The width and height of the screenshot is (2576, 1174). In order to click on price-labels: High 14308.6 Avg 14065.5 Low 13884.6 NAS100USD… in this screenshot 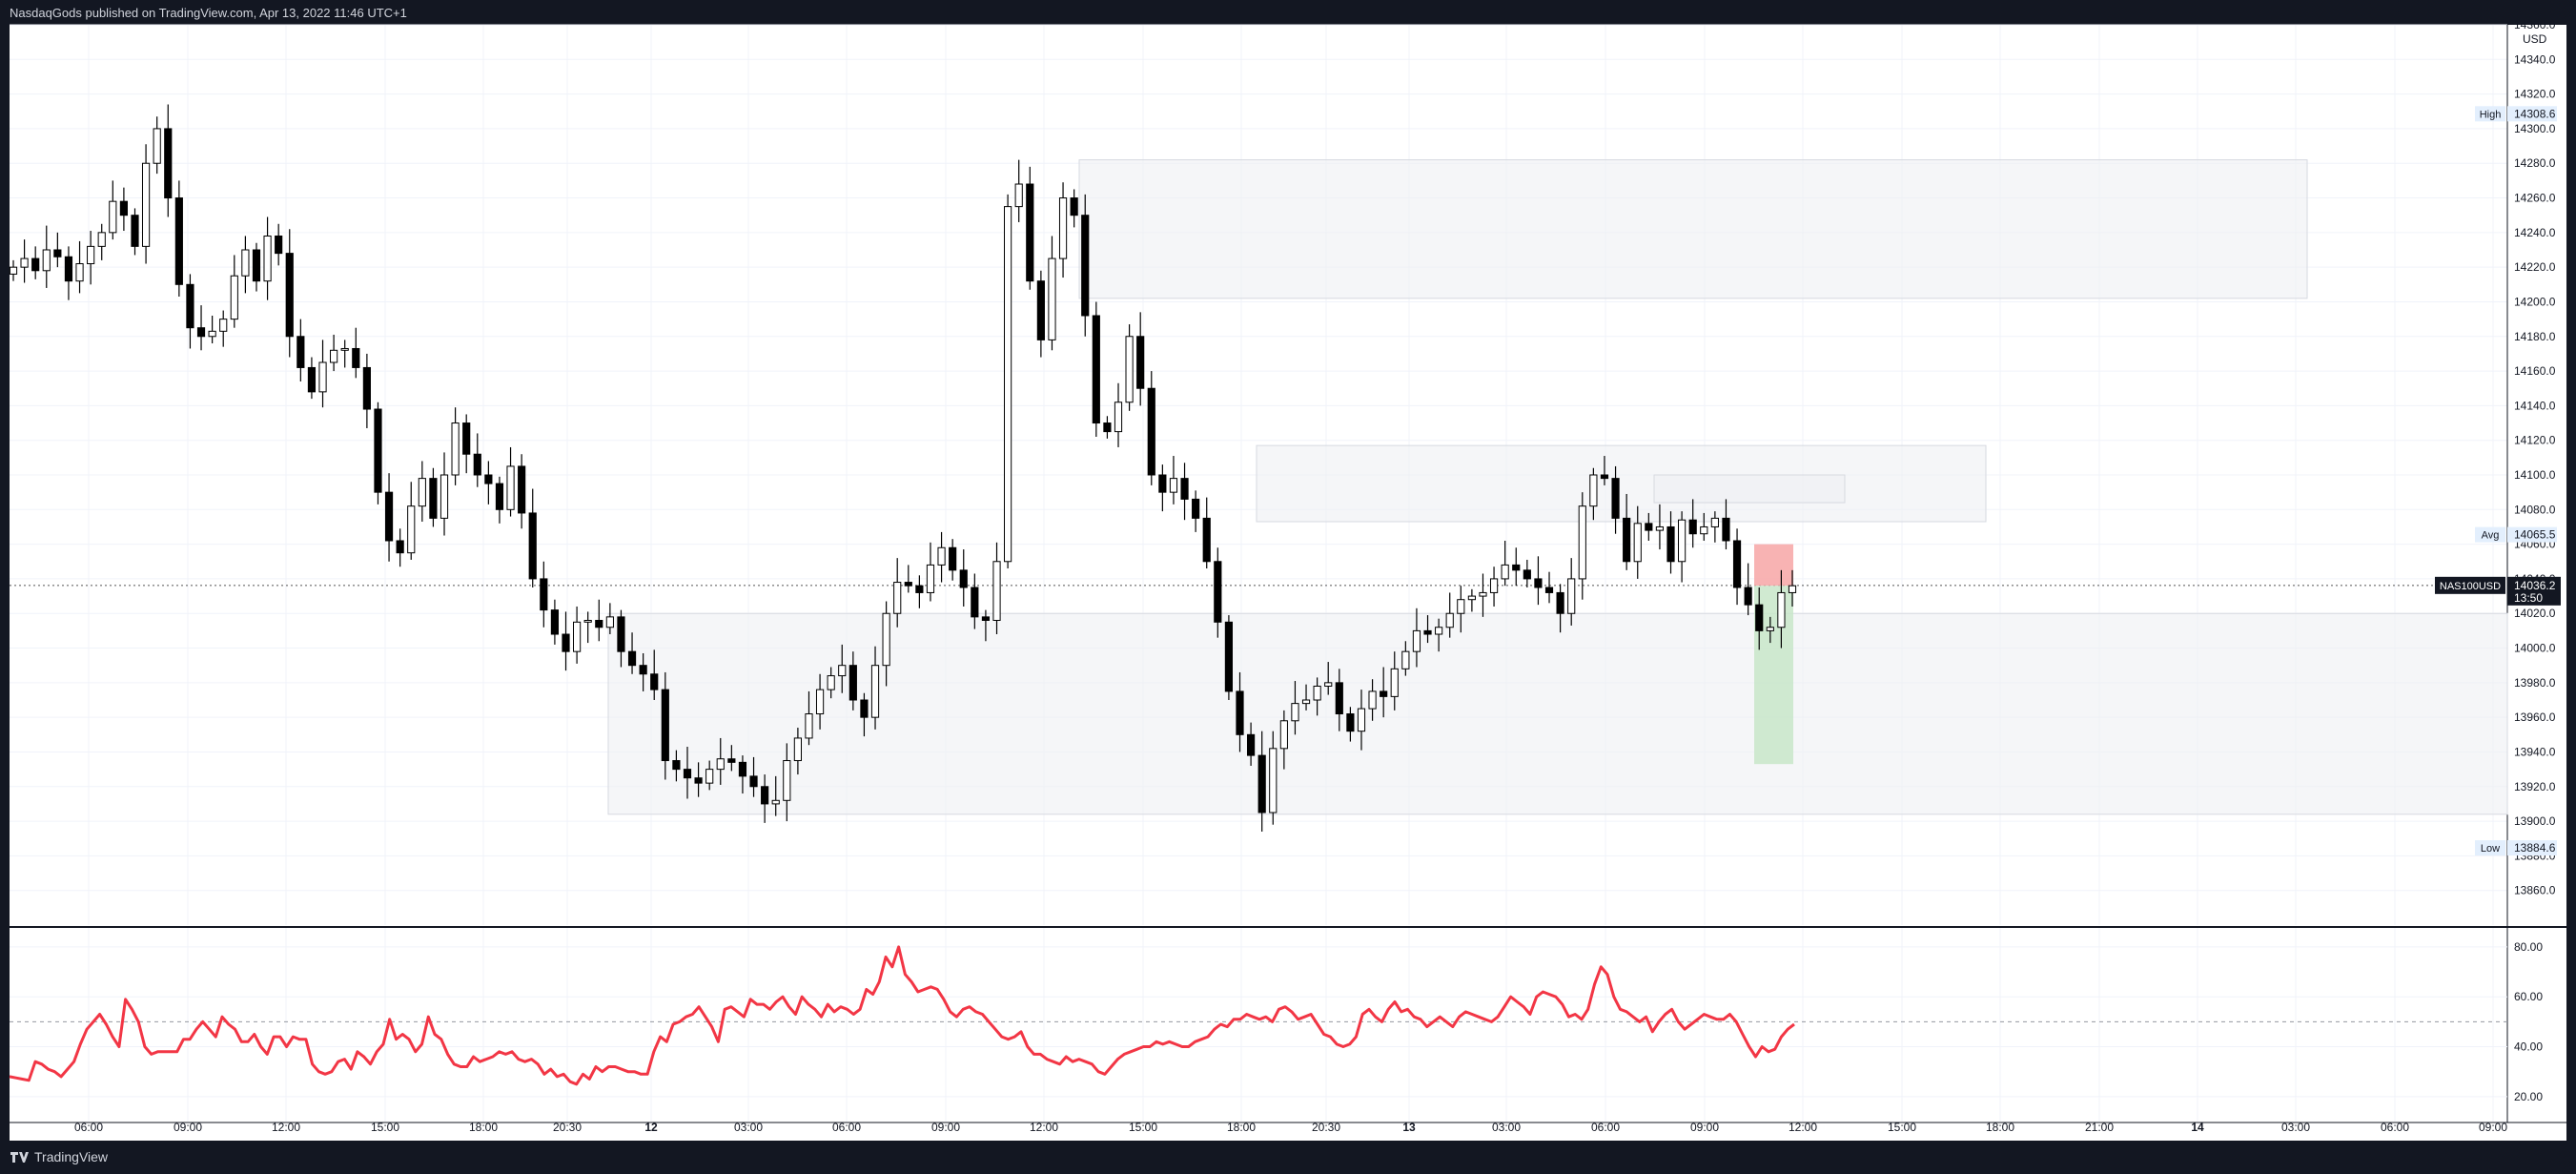, I will do `click(2498, 481)`.